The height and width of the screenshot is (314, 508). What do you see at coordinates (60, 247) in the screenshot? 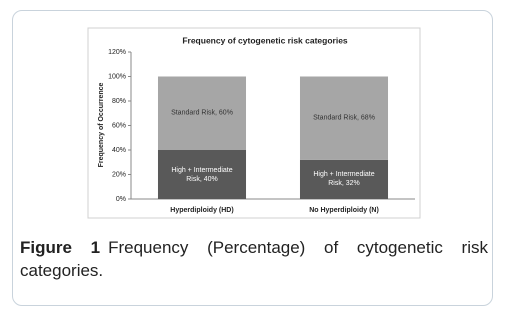
I see `caption-label: Figure 1` at bounding box center [60, 247].